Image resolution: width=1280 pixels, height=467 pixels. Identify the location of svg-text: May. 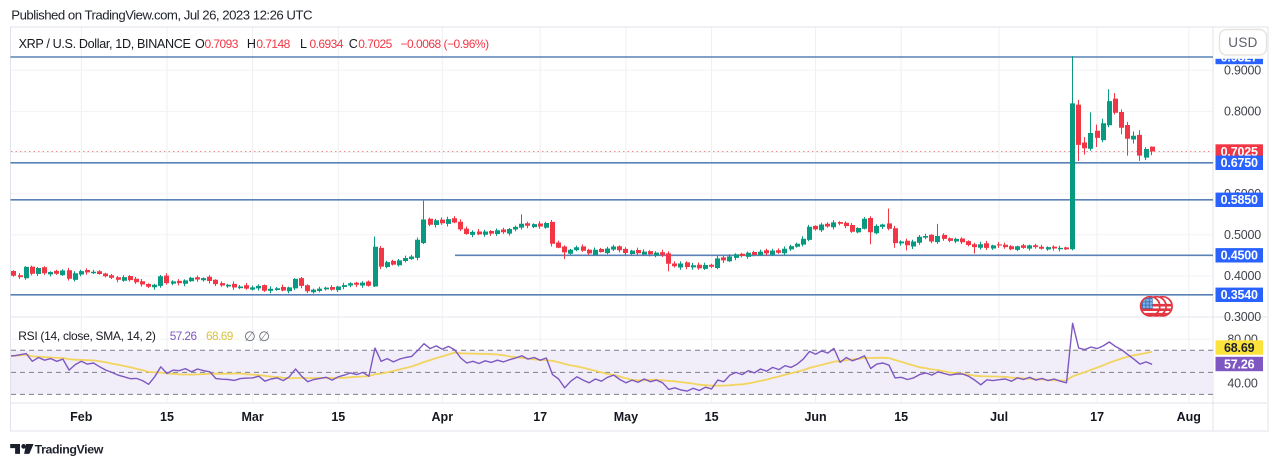
(626, 417).